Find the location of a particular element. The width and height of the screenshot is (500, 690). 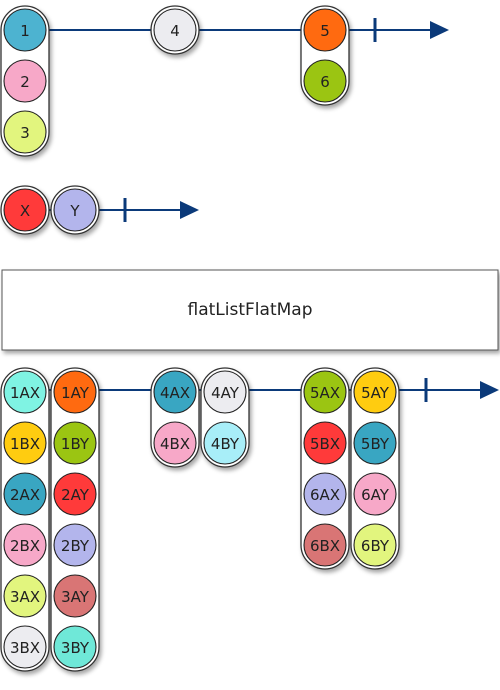

marble-3AY: 3AY is located at coordinates (75, 596).